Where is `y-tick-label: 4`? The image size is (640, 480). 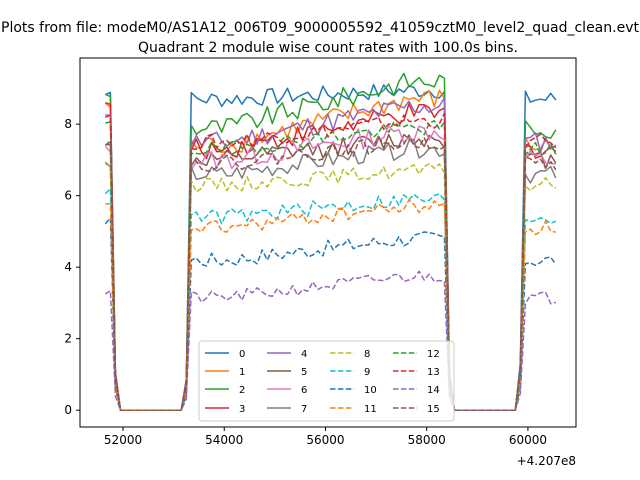
y-tick-label: 4 is located at coordinates (68, 267).